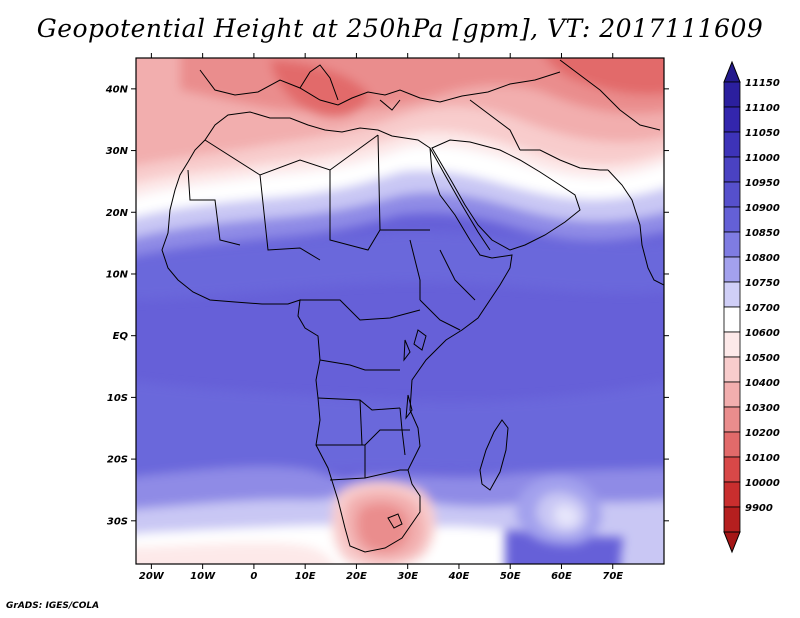  I want to click on colorbar-bottom-arrow, so click(732, 542).